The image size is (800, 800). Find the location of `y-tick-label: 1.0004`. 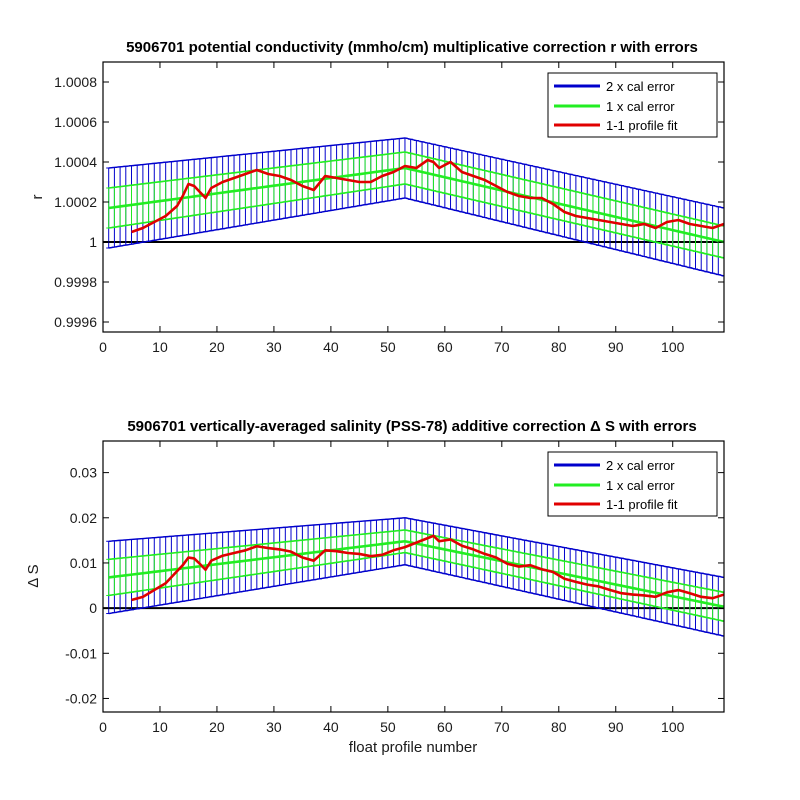

y-tick-label: 1.0004 is located at coordinates (75, 162).